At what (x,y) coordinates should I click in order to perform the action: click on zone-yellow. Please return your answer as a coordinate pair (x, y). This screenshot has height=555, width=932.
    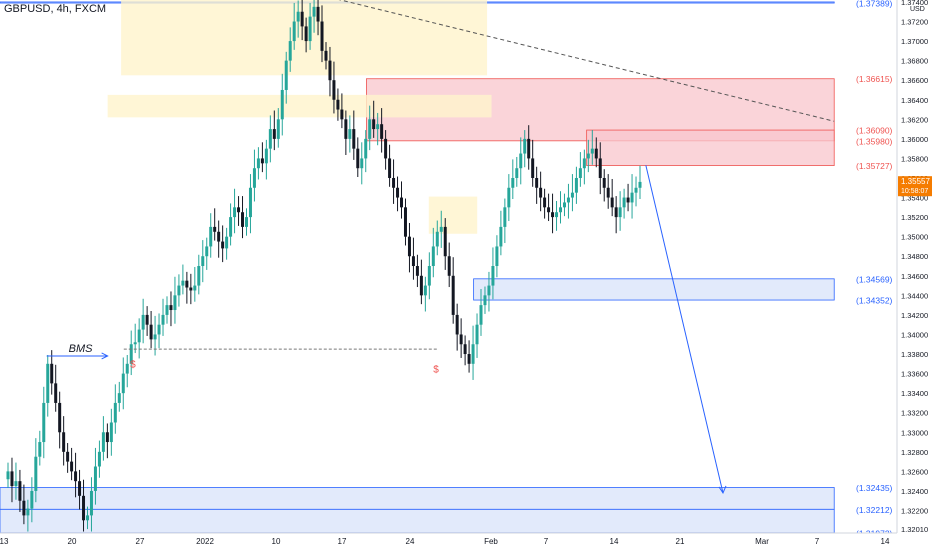
    Looking at the image, I should click on (299, 106).